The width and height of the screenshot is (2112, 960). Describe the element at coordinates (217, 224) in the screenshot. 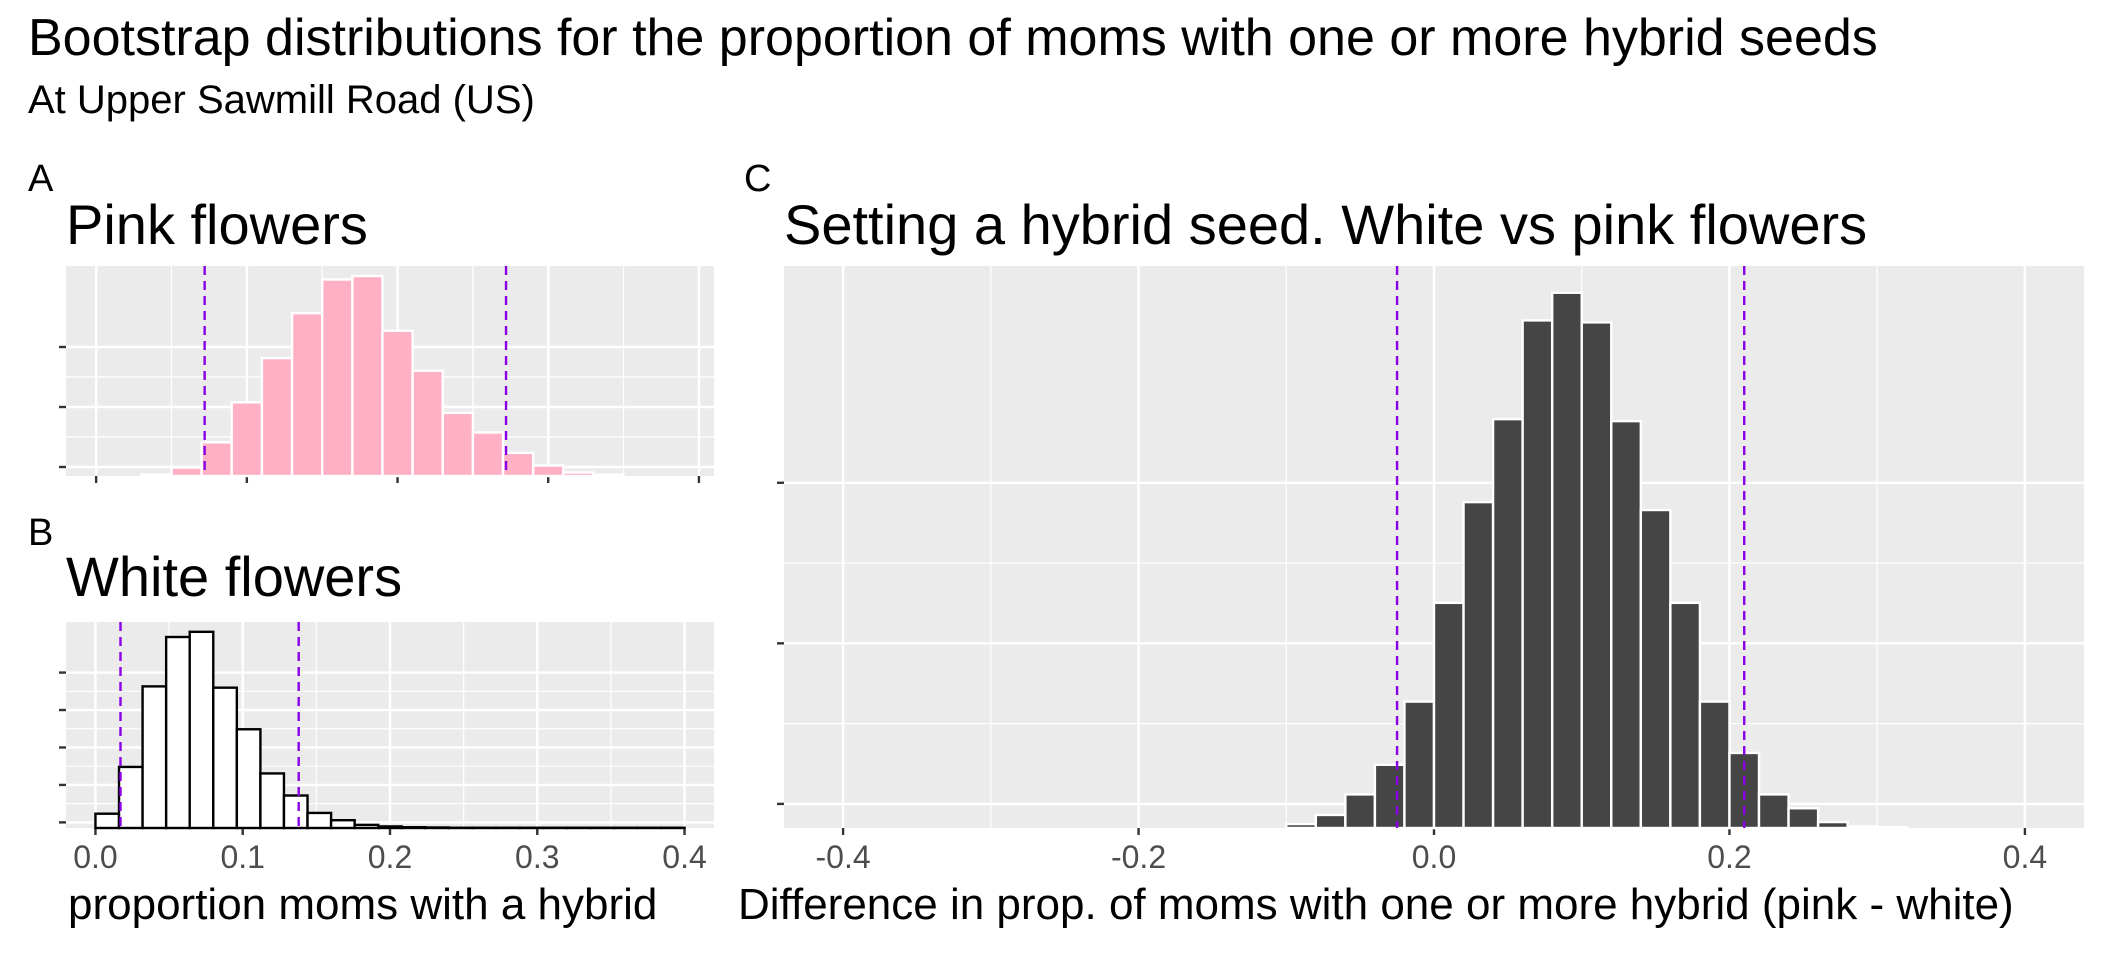

I see `panel-a-title: Pink flowers` at that location.